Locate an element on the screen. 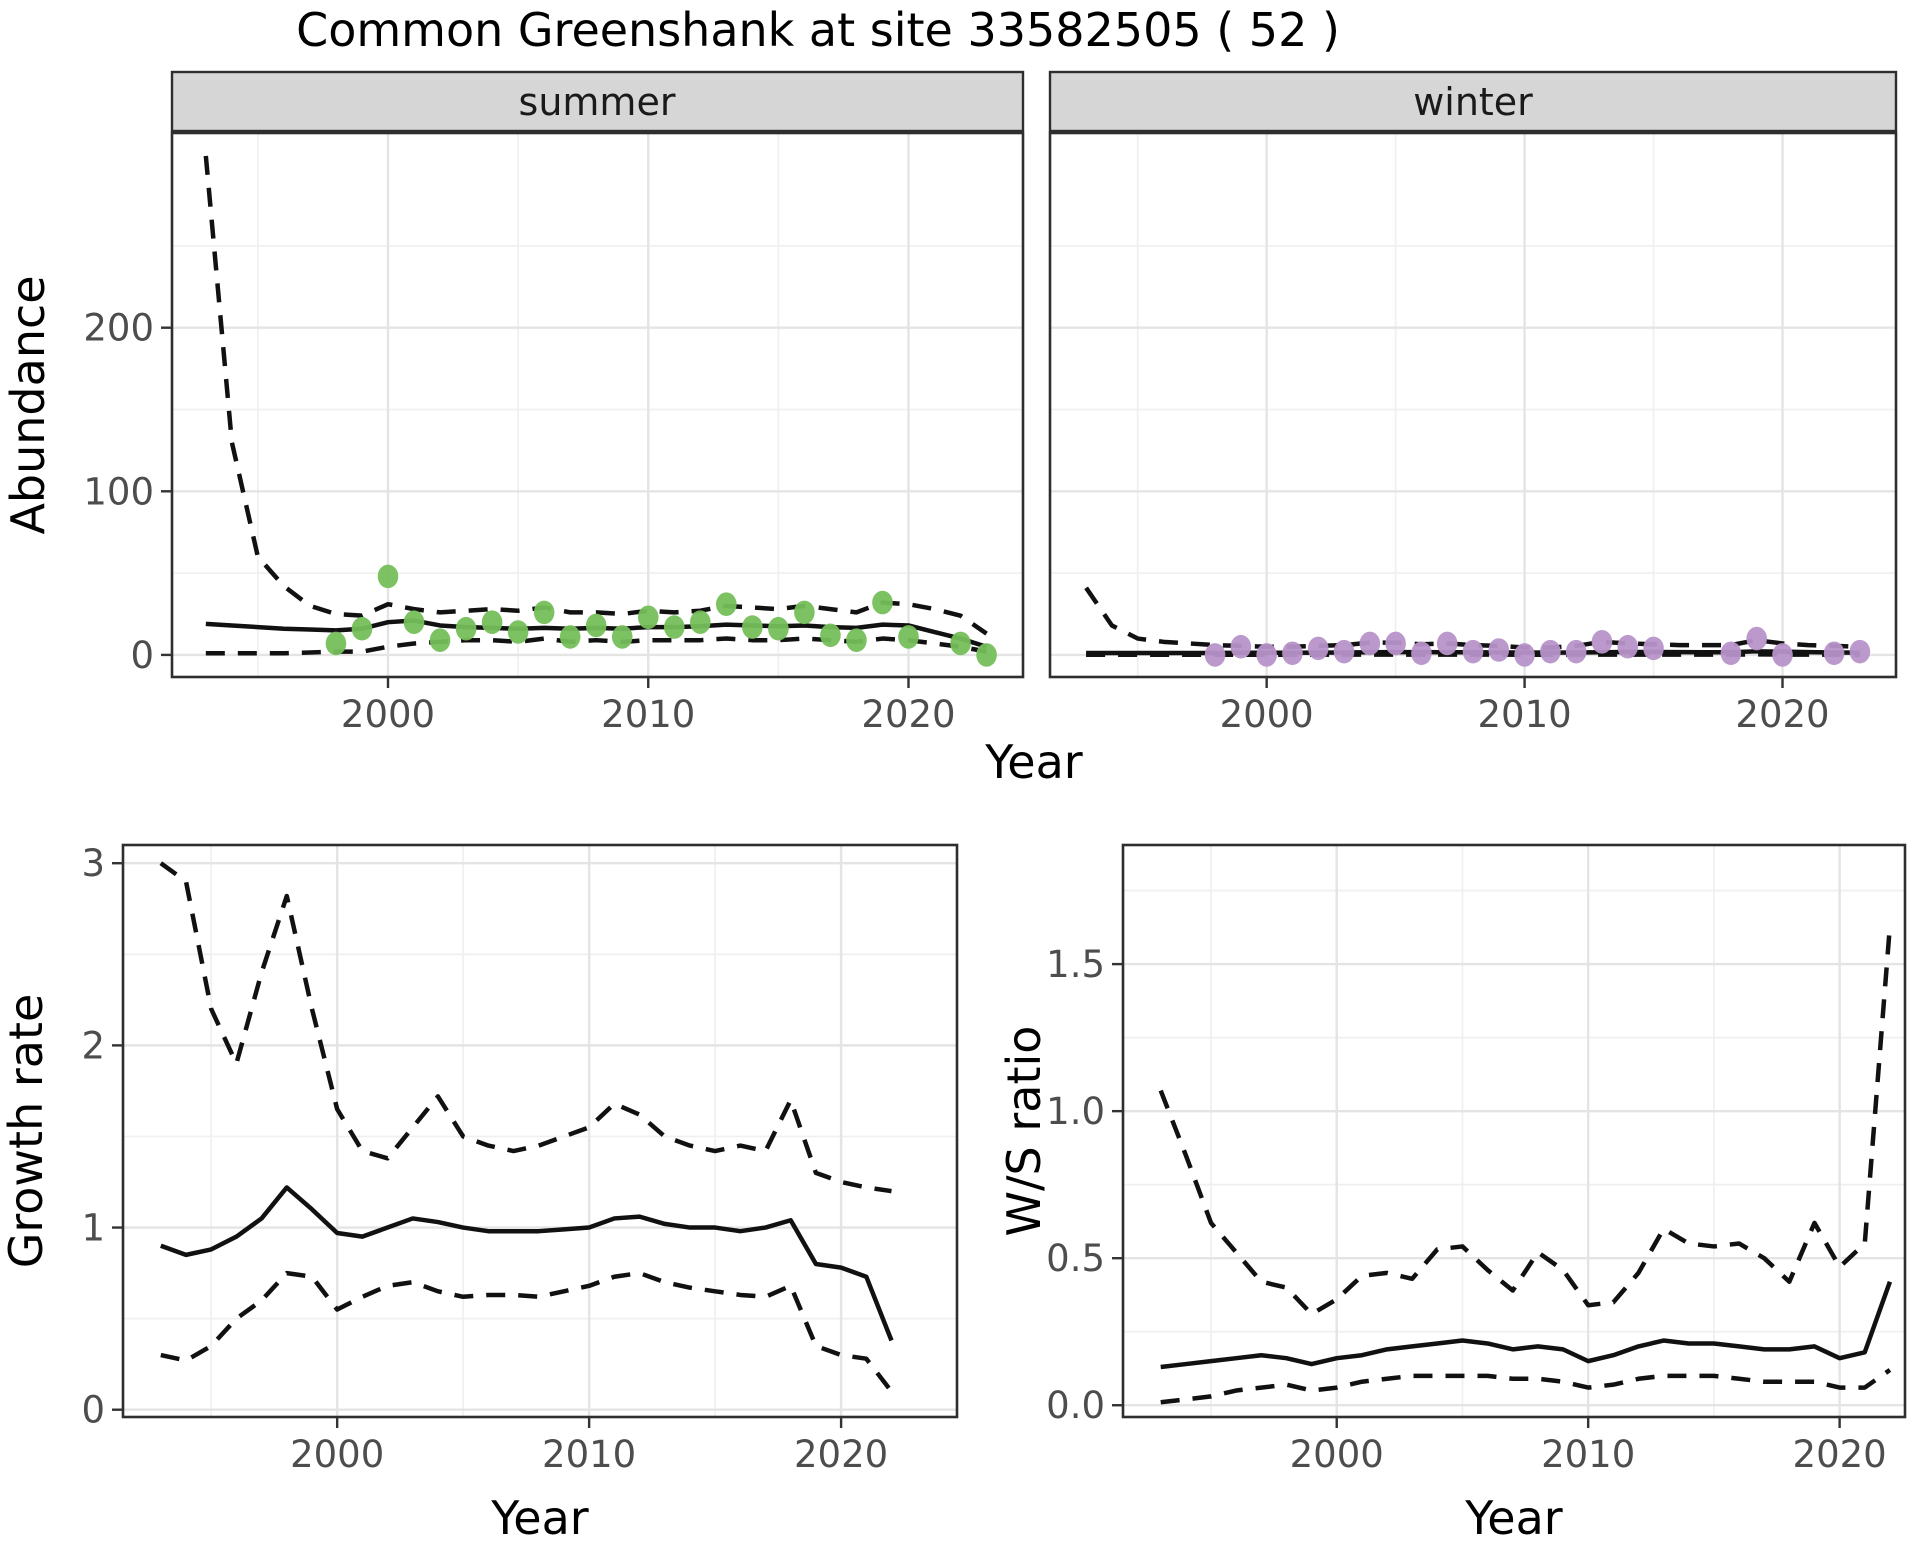  y-axis-title-growth-rate: Growth rate is located at coordinates (26, 1131).